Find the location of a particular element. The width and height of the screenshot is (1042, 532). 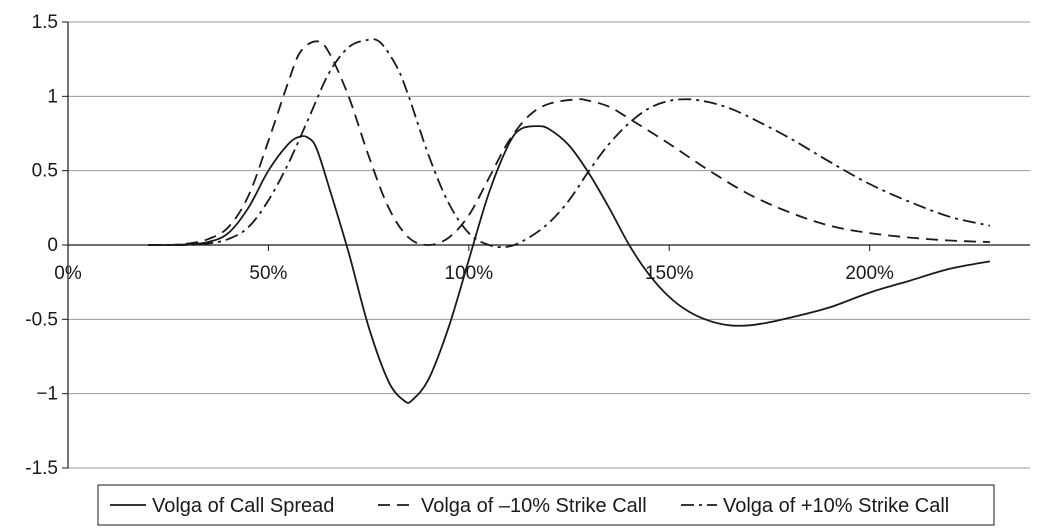

x-tick-label-0: 0% is located at coordinates (68, 273).